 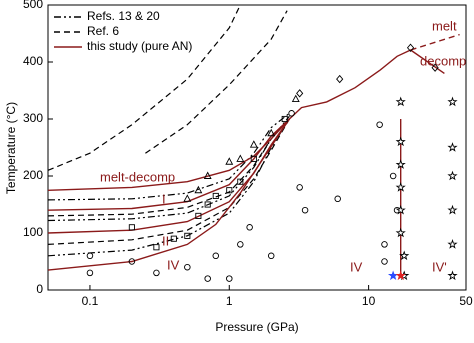 I want to click on annotation: I, so click(x=164, y=198).